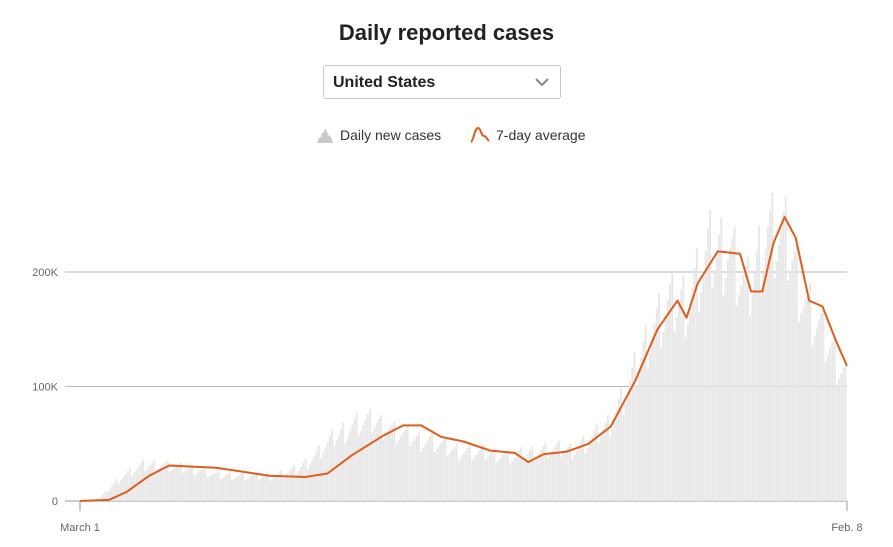 The width and height of the screenshot is (893, 547). Describe the element at coordinates (45, 388) in the screenshot. I see `y-tick-label: 100K` at that location.